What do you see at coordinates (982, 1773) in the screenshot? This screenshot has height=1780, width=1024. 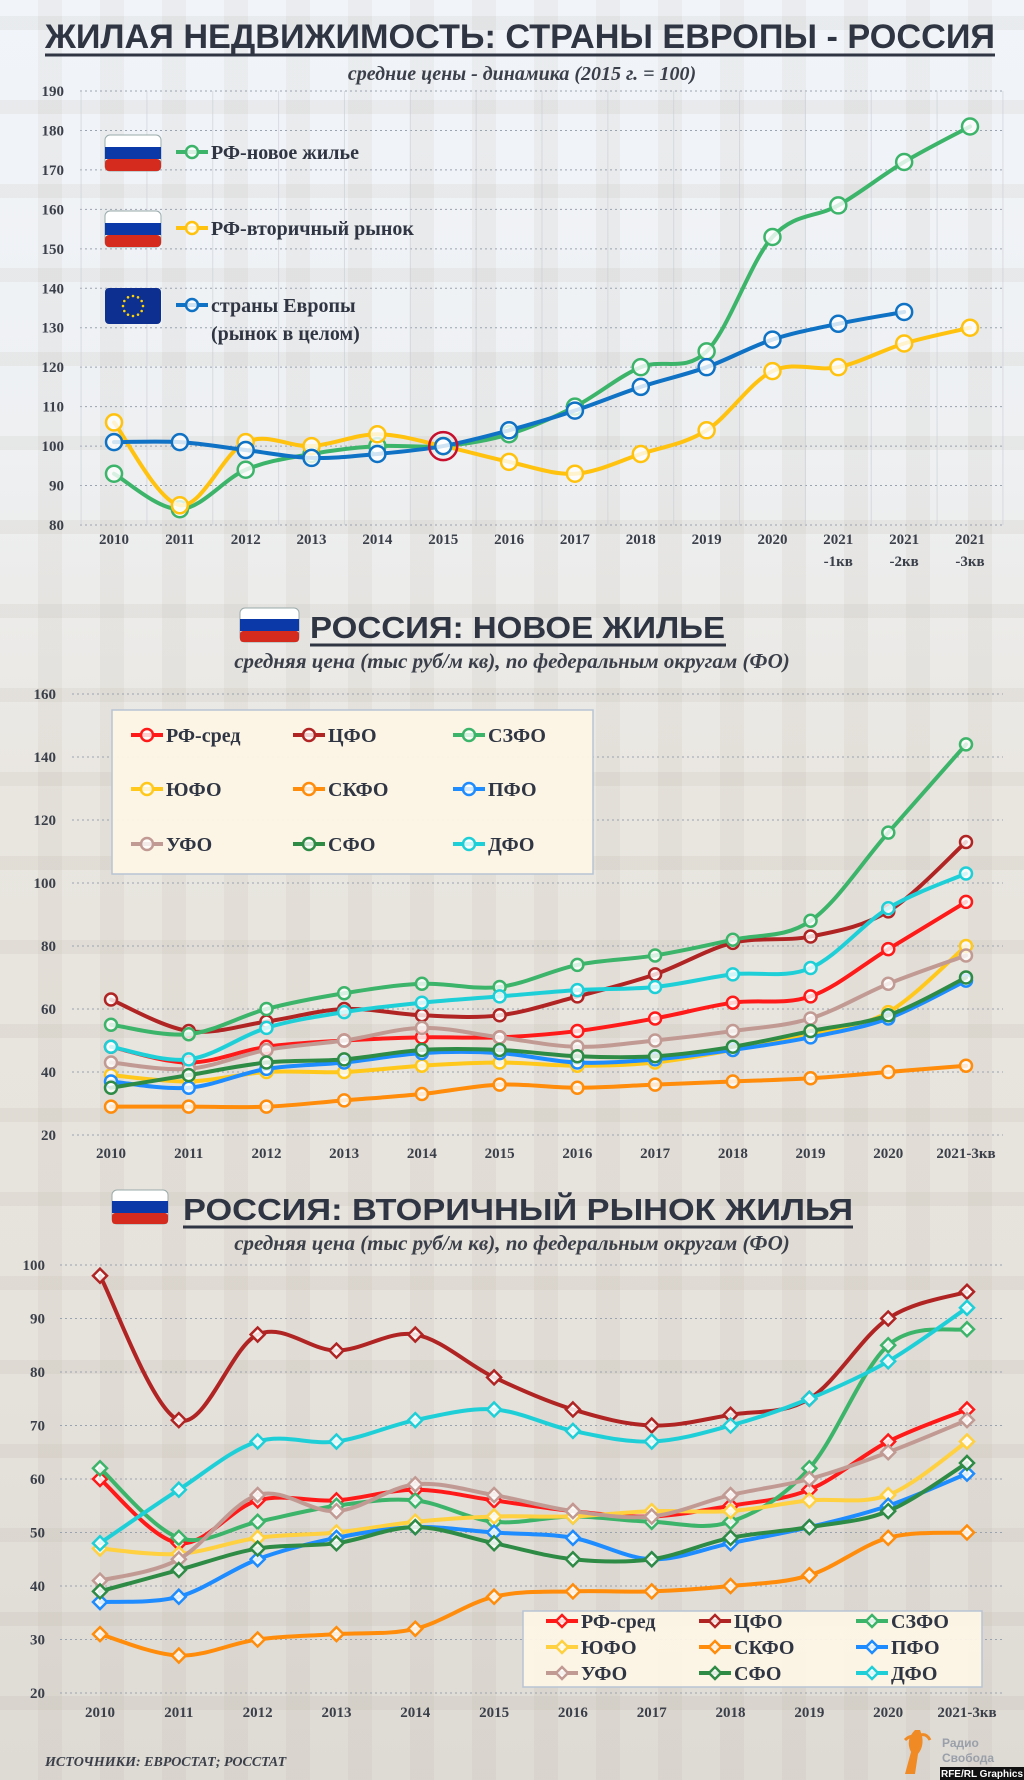 I see `credit-box` at bounding box center [982, 1773].